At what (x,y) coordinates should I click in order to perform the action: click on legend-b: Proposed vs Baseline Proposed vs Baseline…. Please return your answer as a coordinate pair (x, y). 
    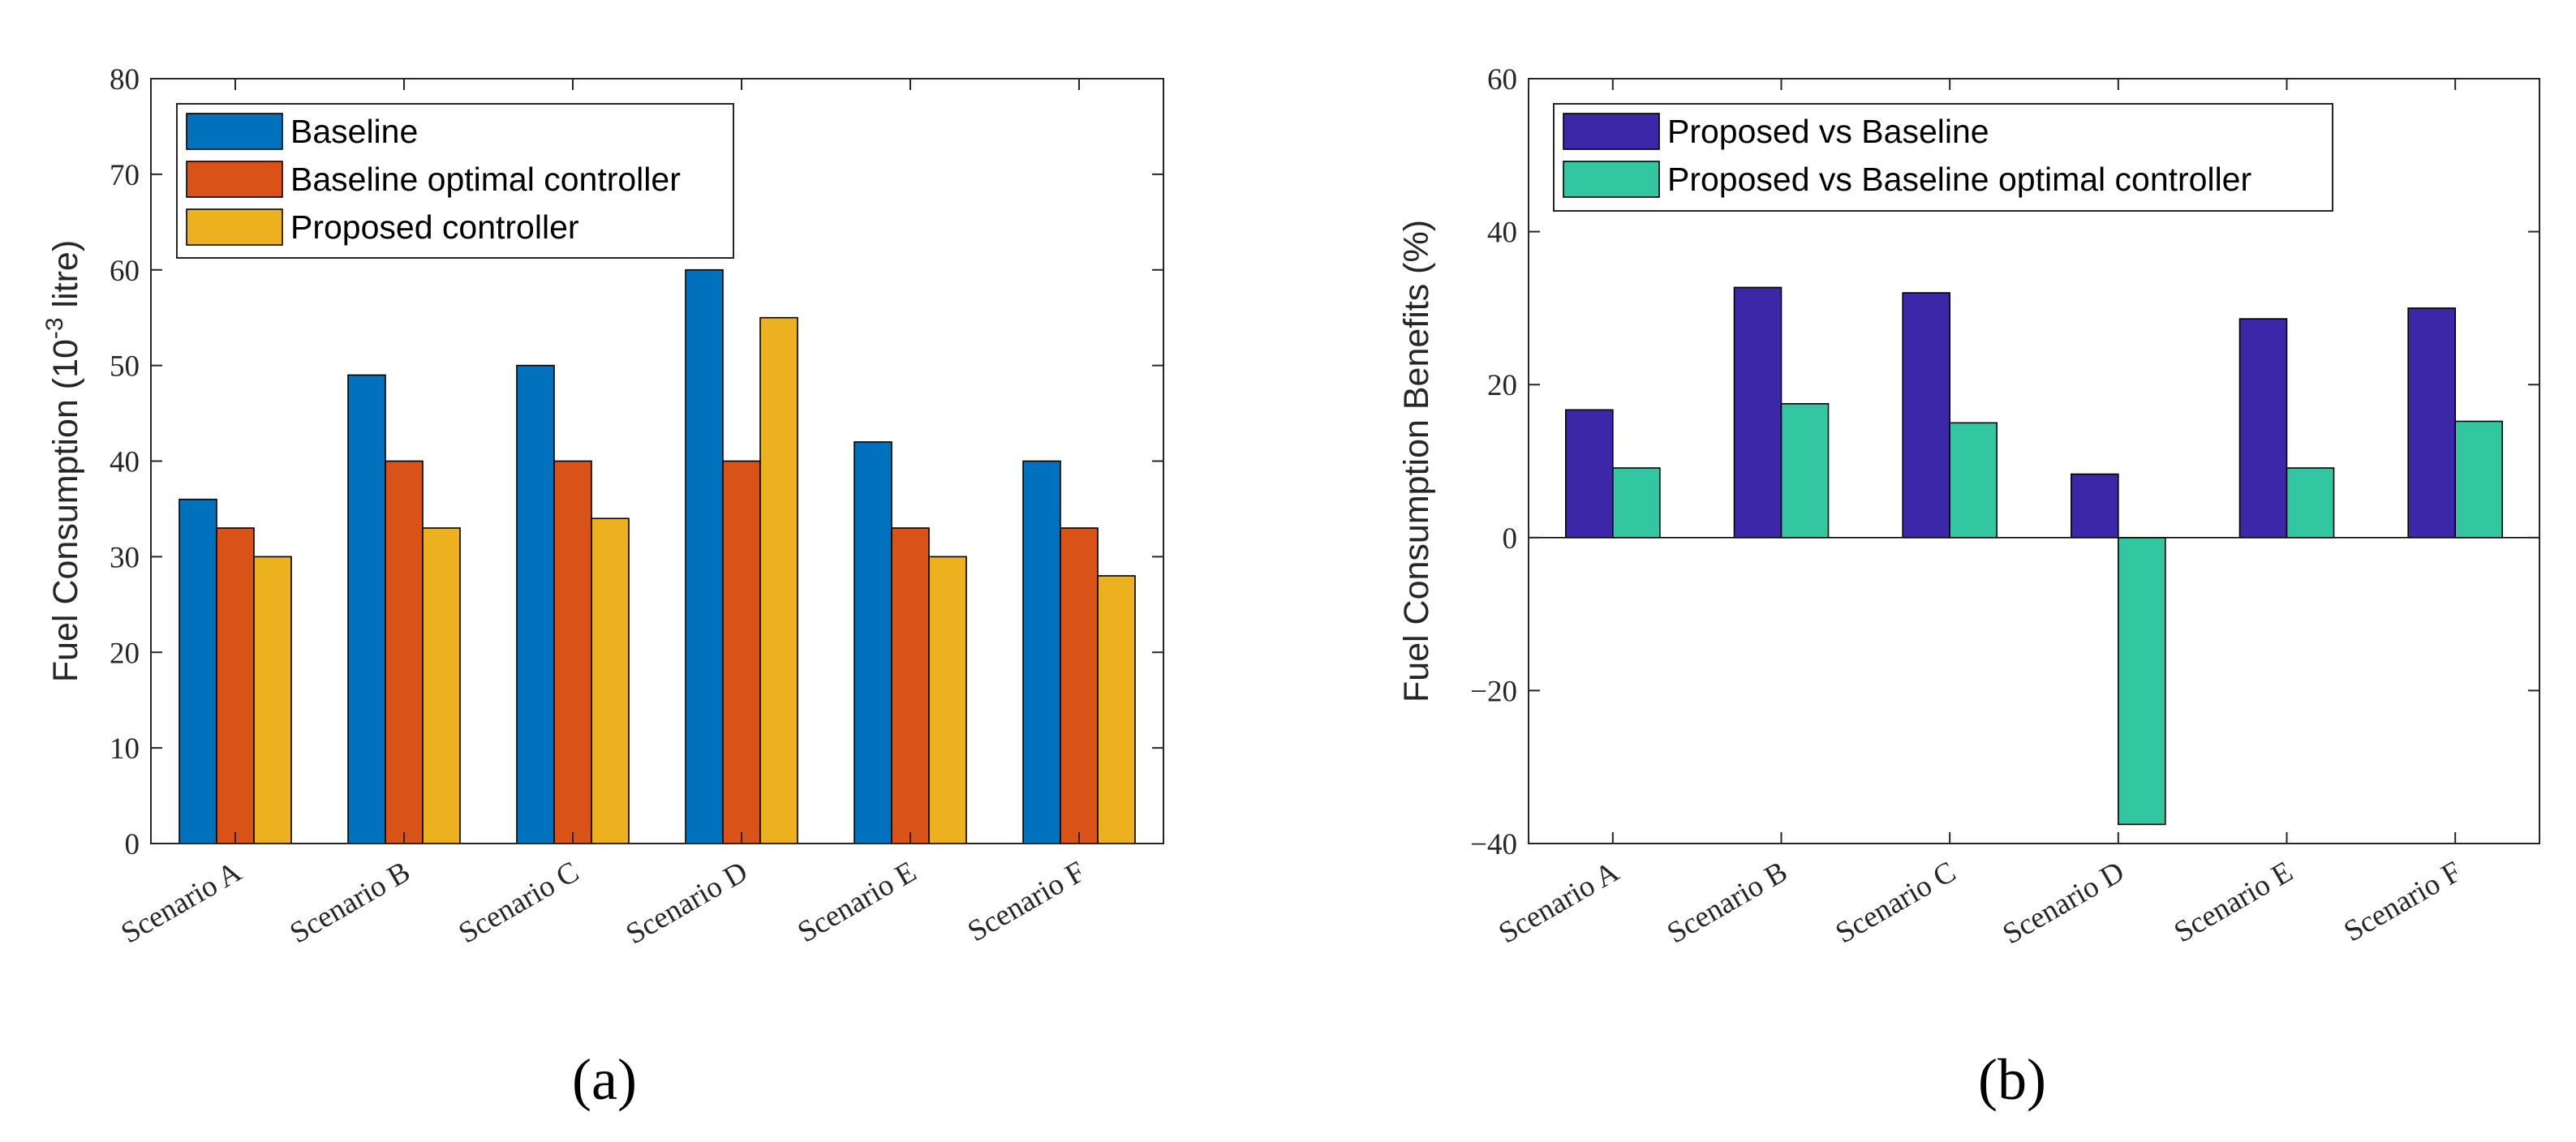
    Looking at the image, I should click on (1943, 157).